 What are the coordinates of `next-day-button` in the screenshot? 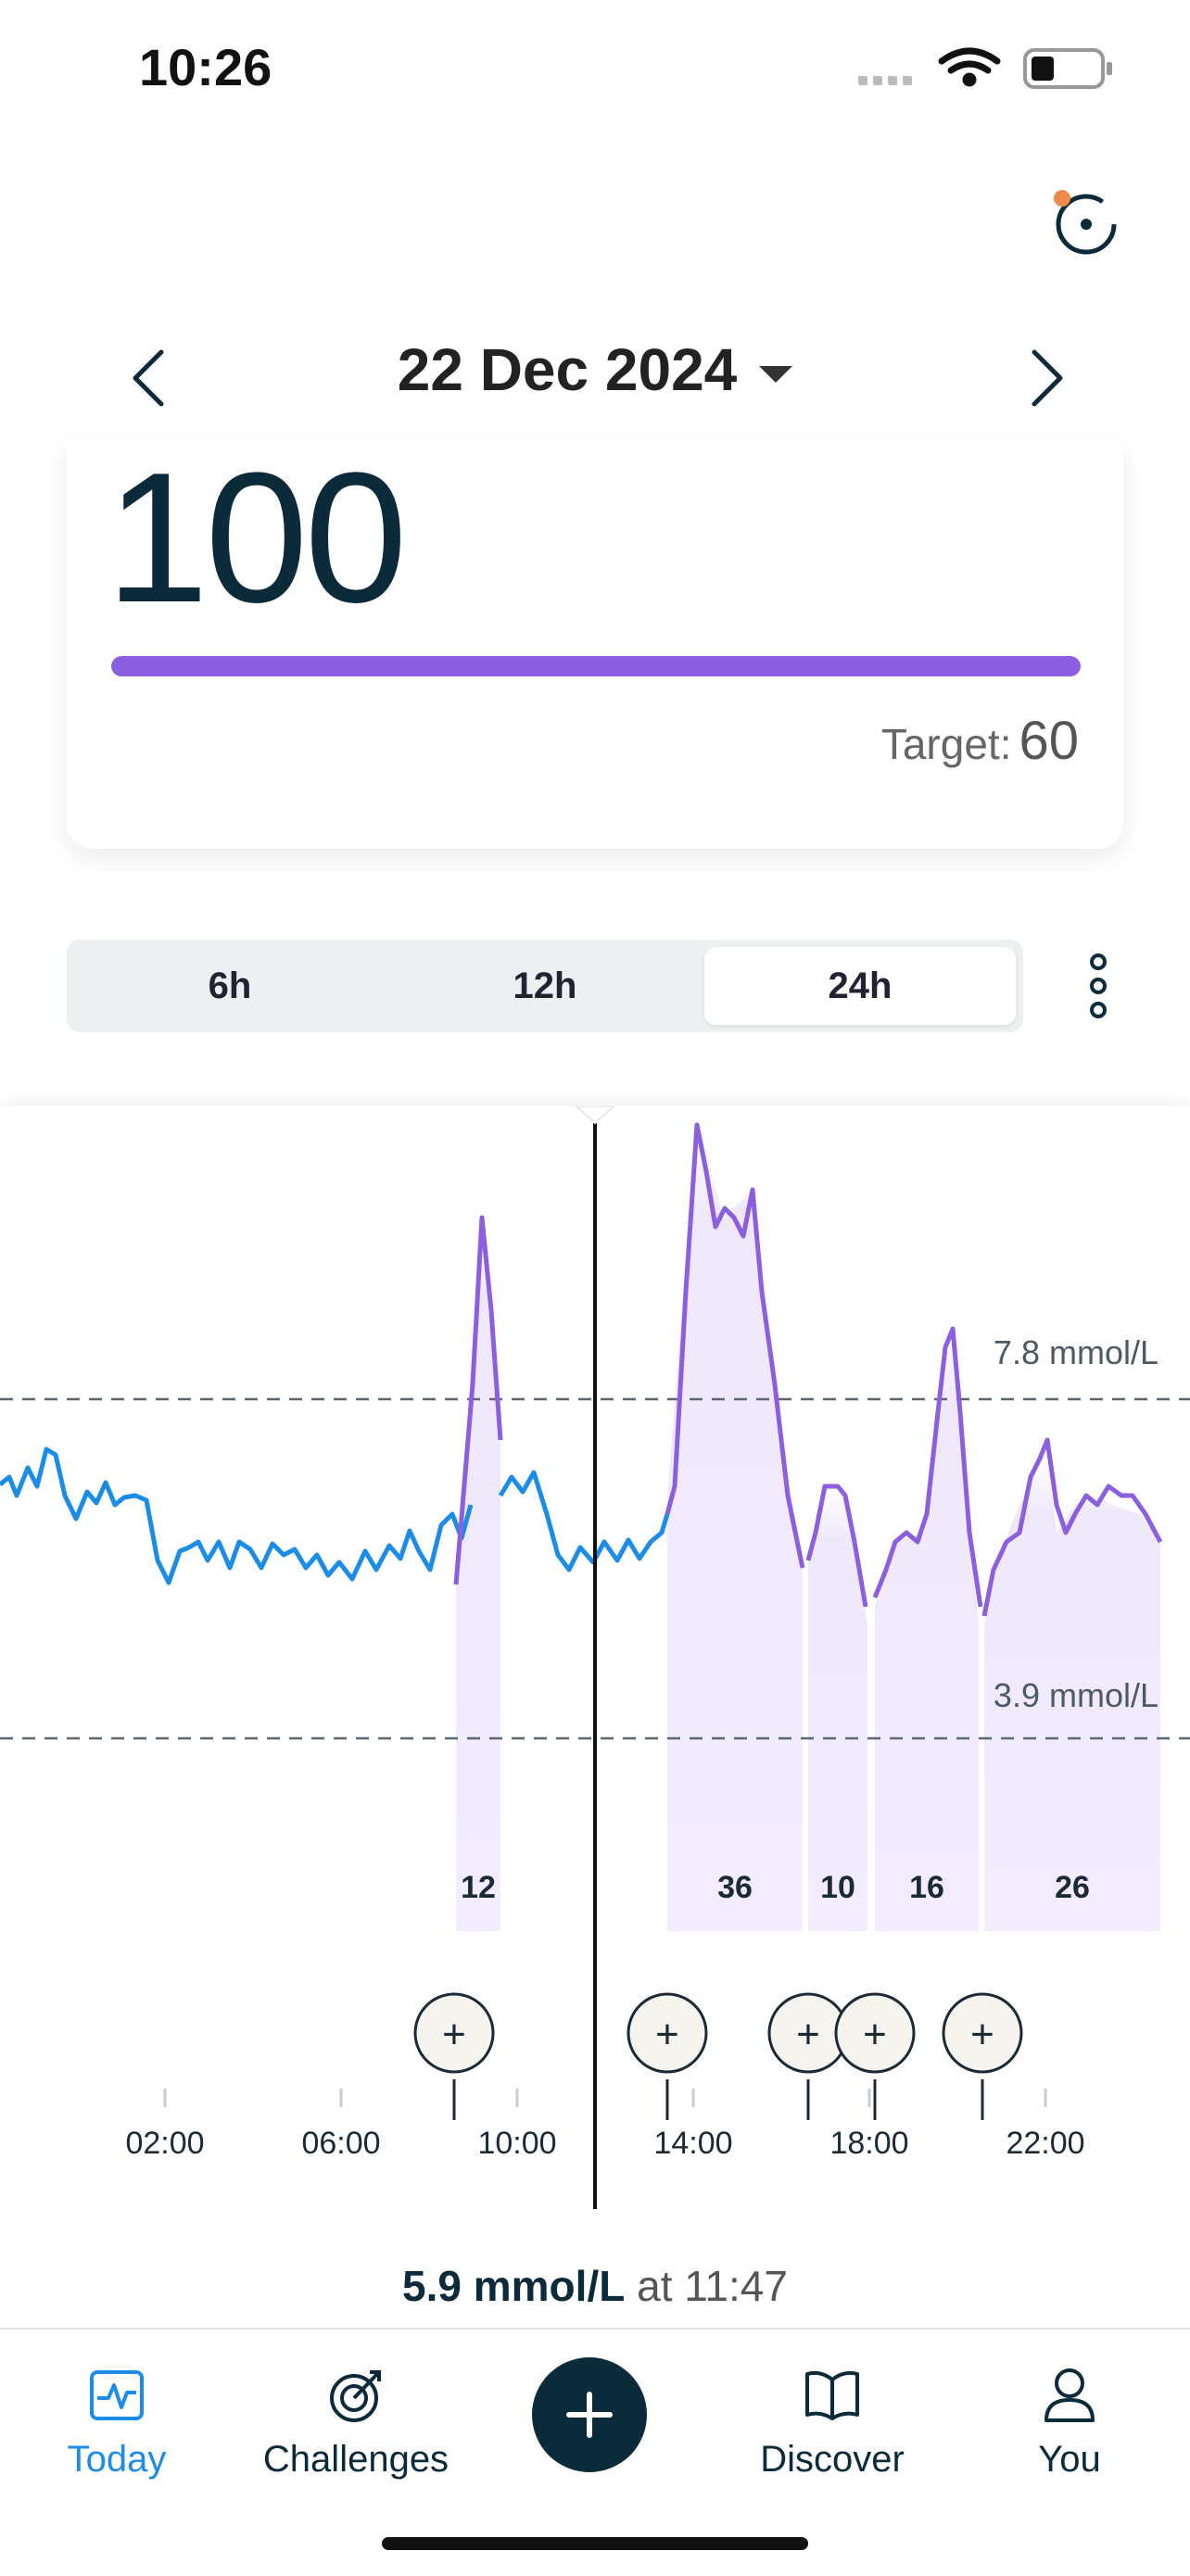 It's located at (1047, 378).